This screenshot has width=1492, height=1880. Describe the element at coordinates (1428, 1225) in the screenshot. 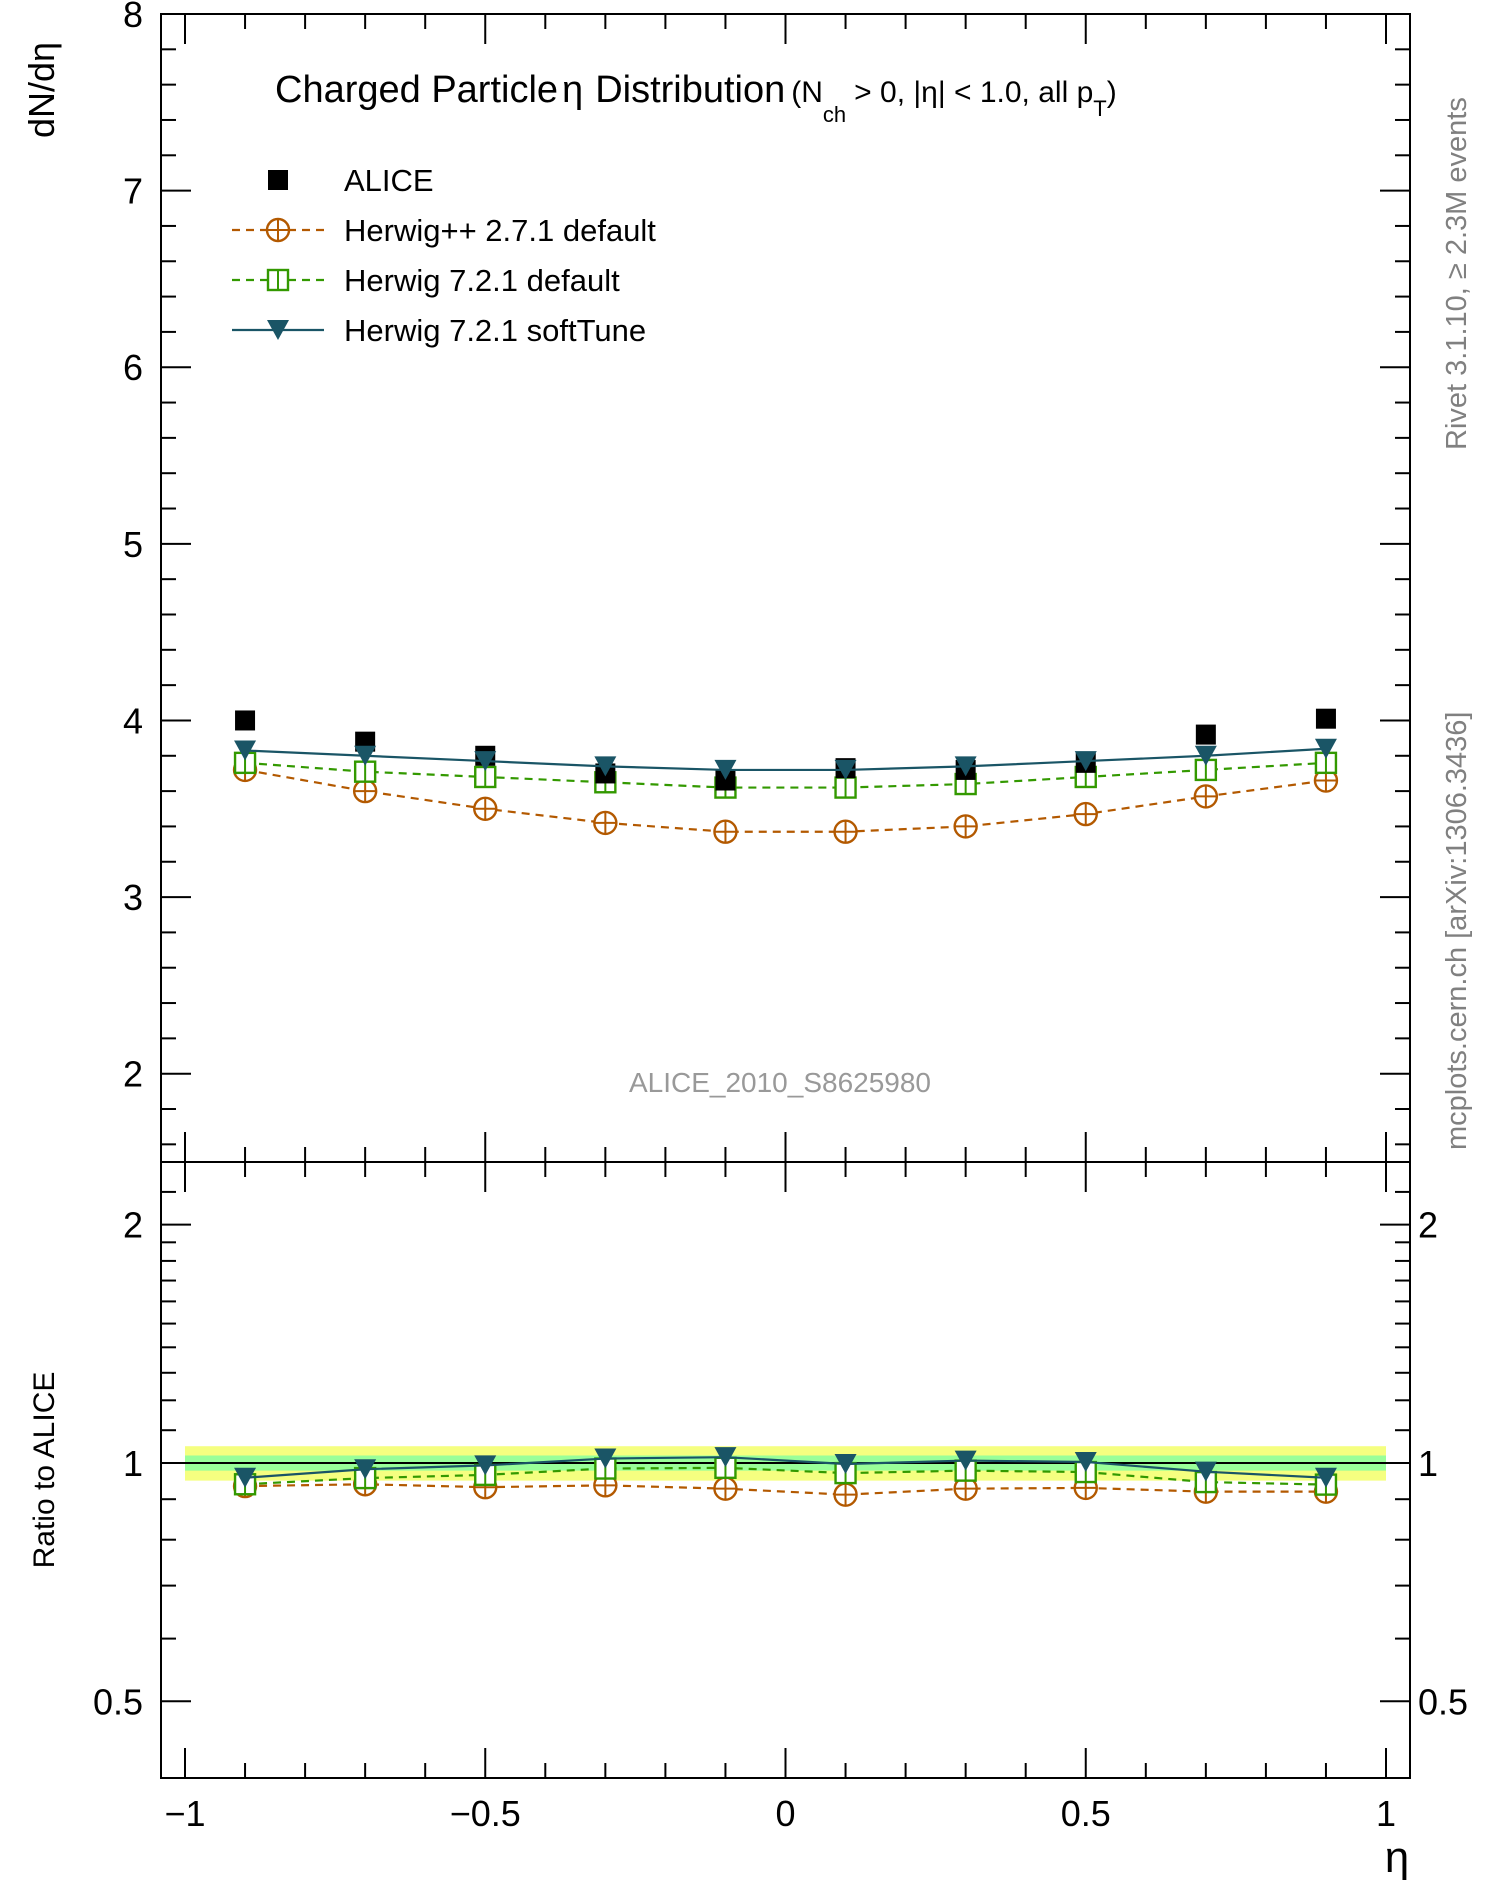

I see `ratio-y-tick-label-right: 2` at that location.